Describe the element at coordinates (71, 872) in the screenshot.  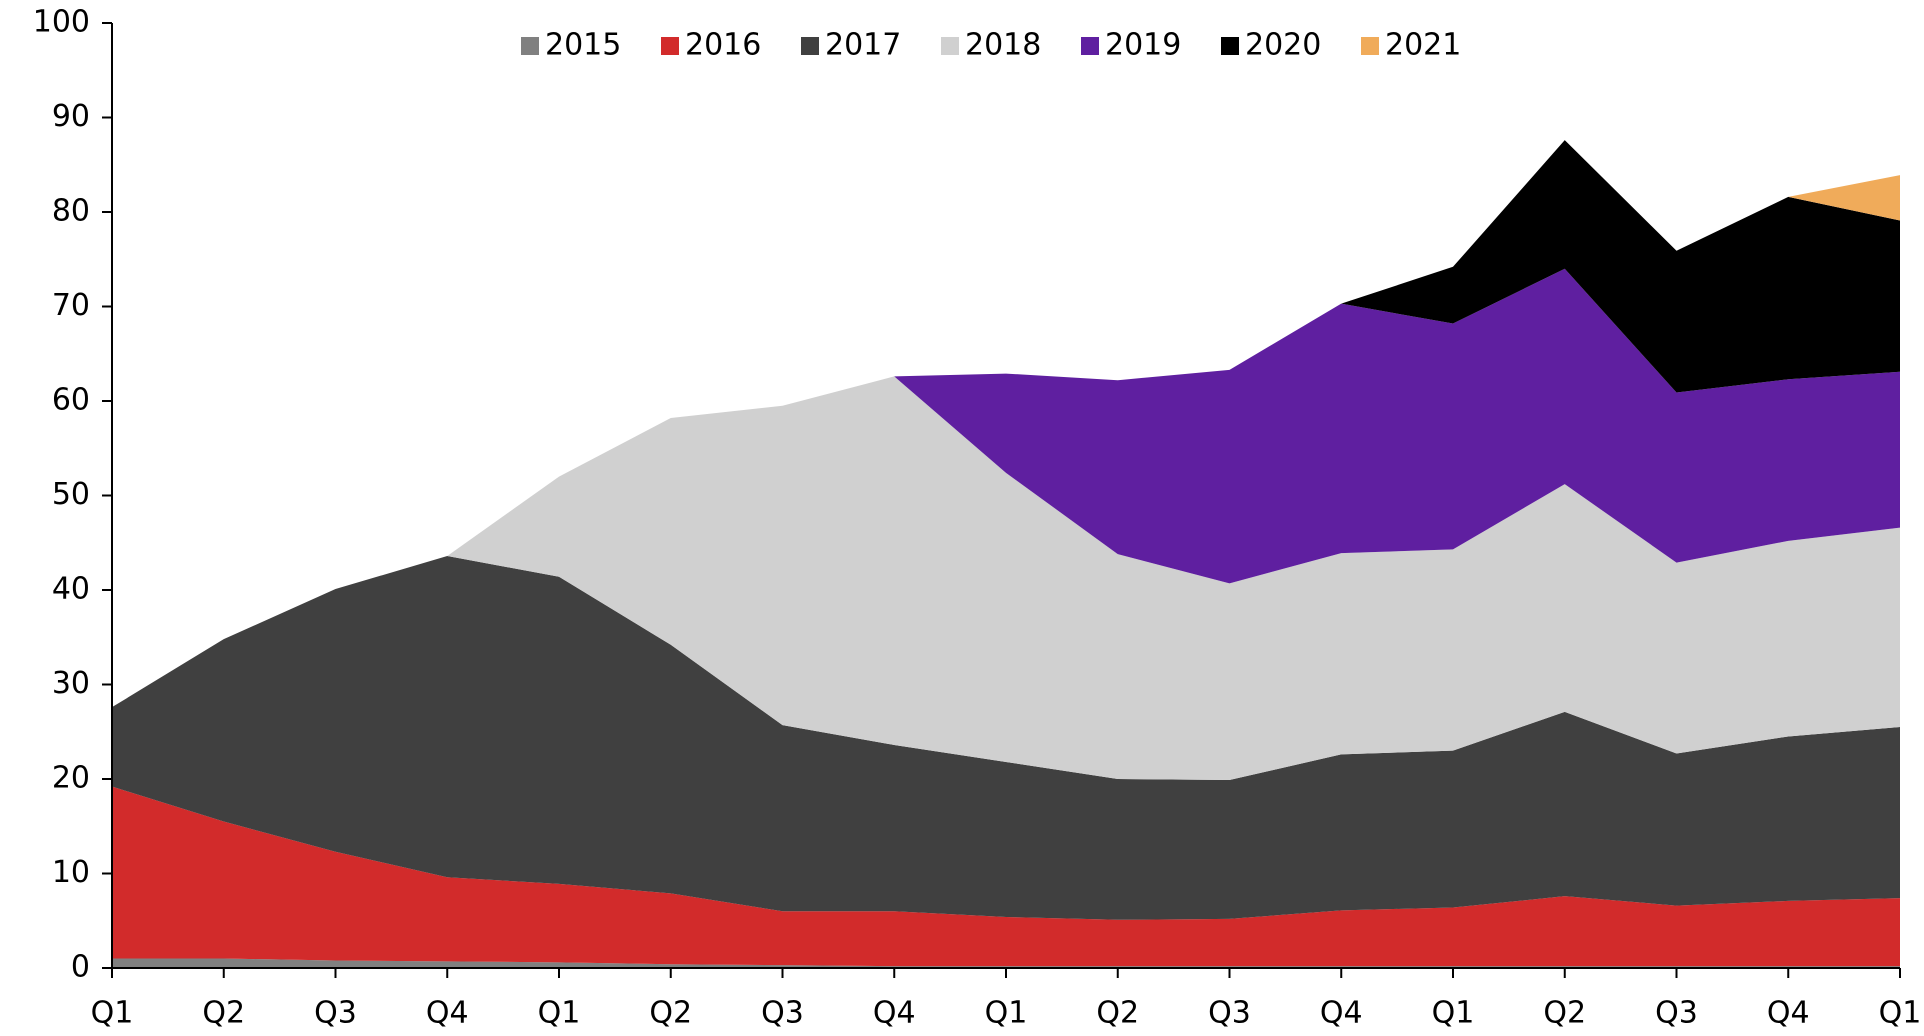
I see `y-tick-label: 10` at that location.